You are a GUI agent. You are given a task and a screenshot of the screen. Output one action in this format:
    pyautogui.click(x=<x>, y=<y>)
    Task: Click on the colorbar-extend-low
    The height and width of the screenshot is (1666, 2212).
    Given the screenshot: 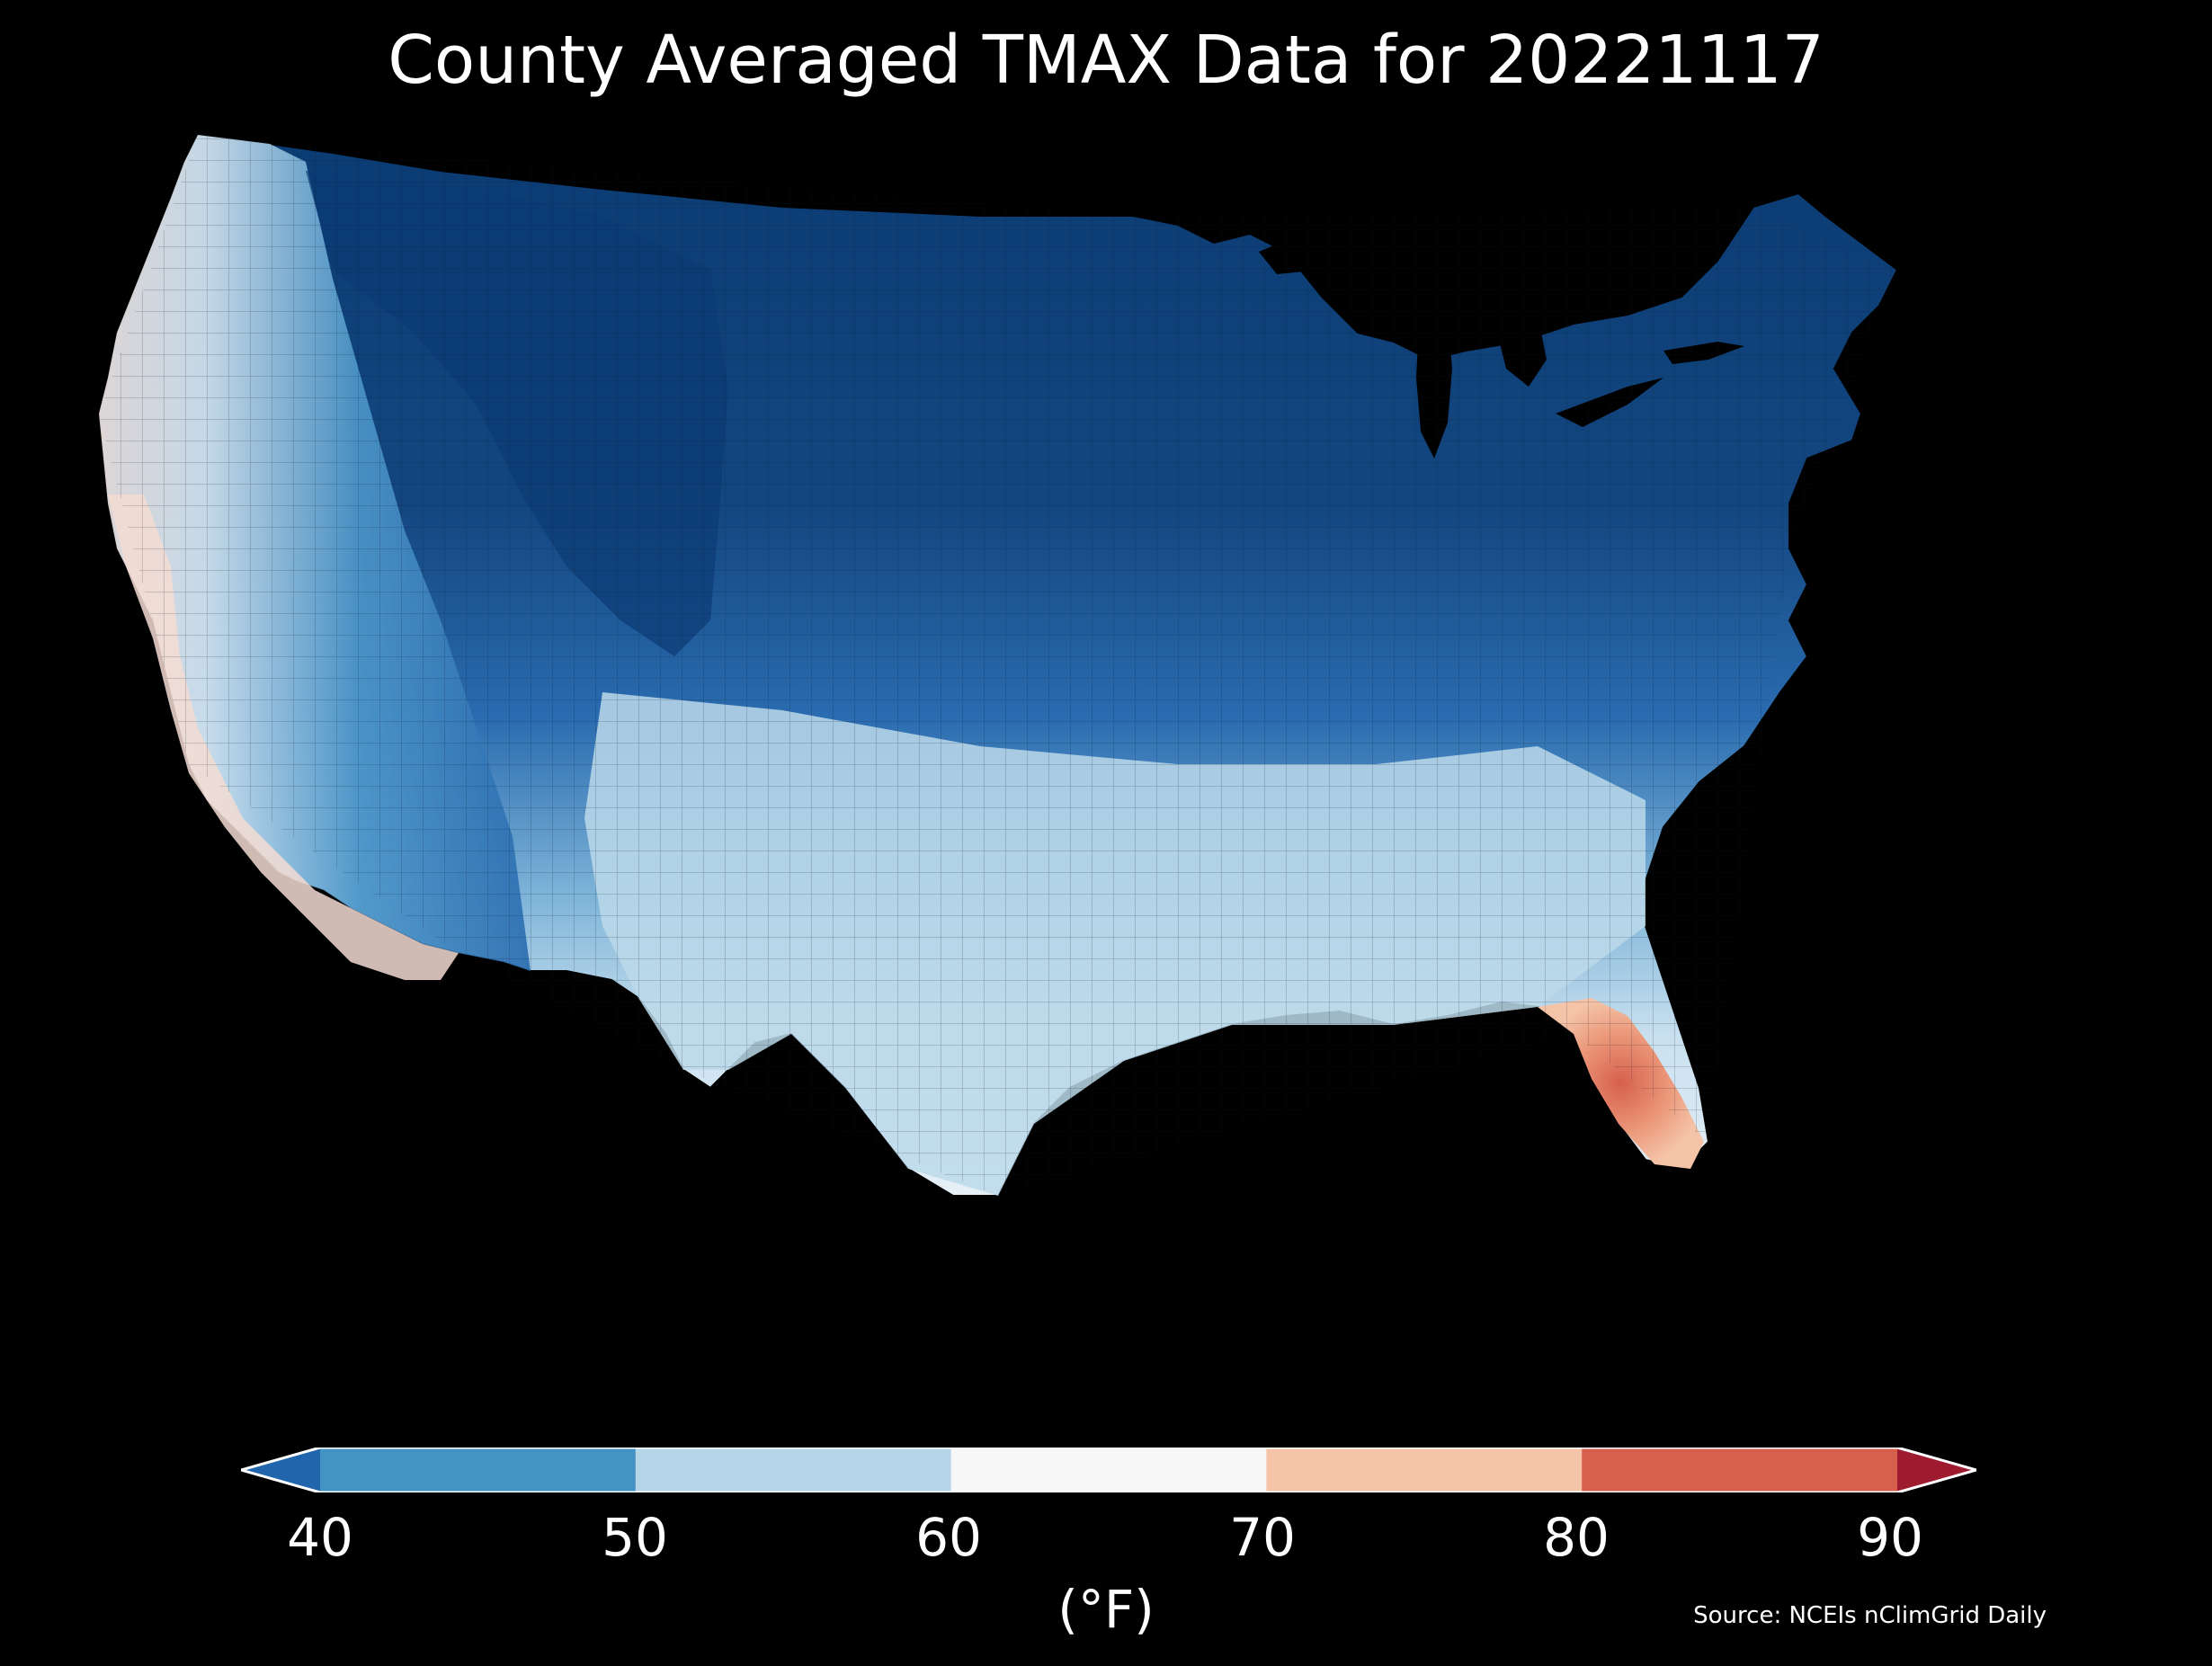 What is the action you would take?
    pyautogui.click(x=280, y=1470)
    